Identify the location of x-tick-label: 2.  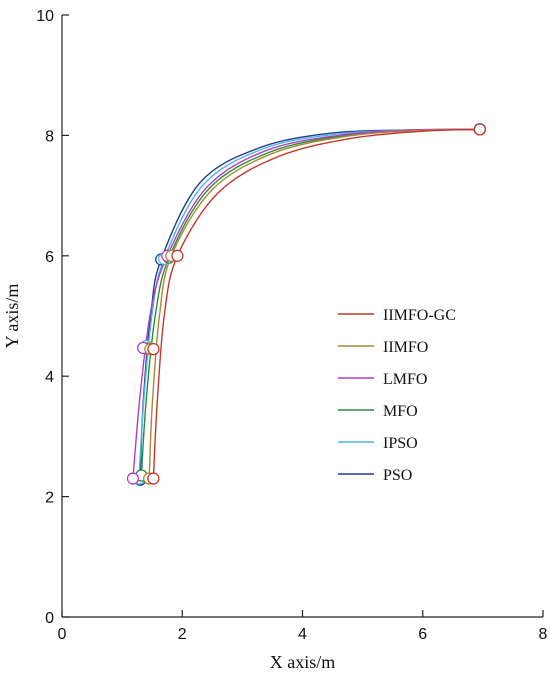
(182, 634).